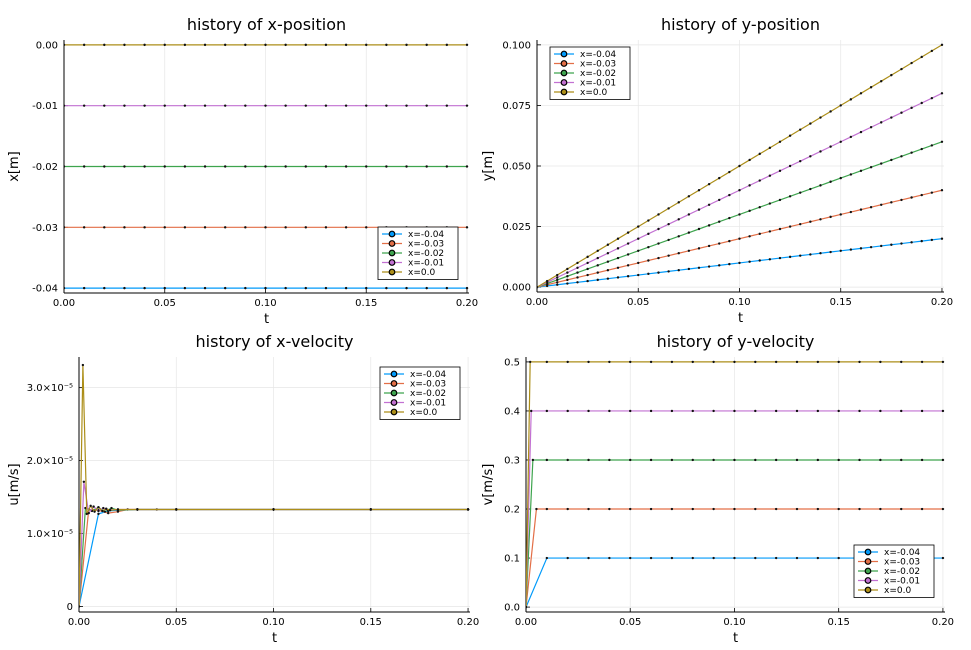 The image size is (971, 650). I want to click on legend-label: x=-0.03, so click(428, 385).